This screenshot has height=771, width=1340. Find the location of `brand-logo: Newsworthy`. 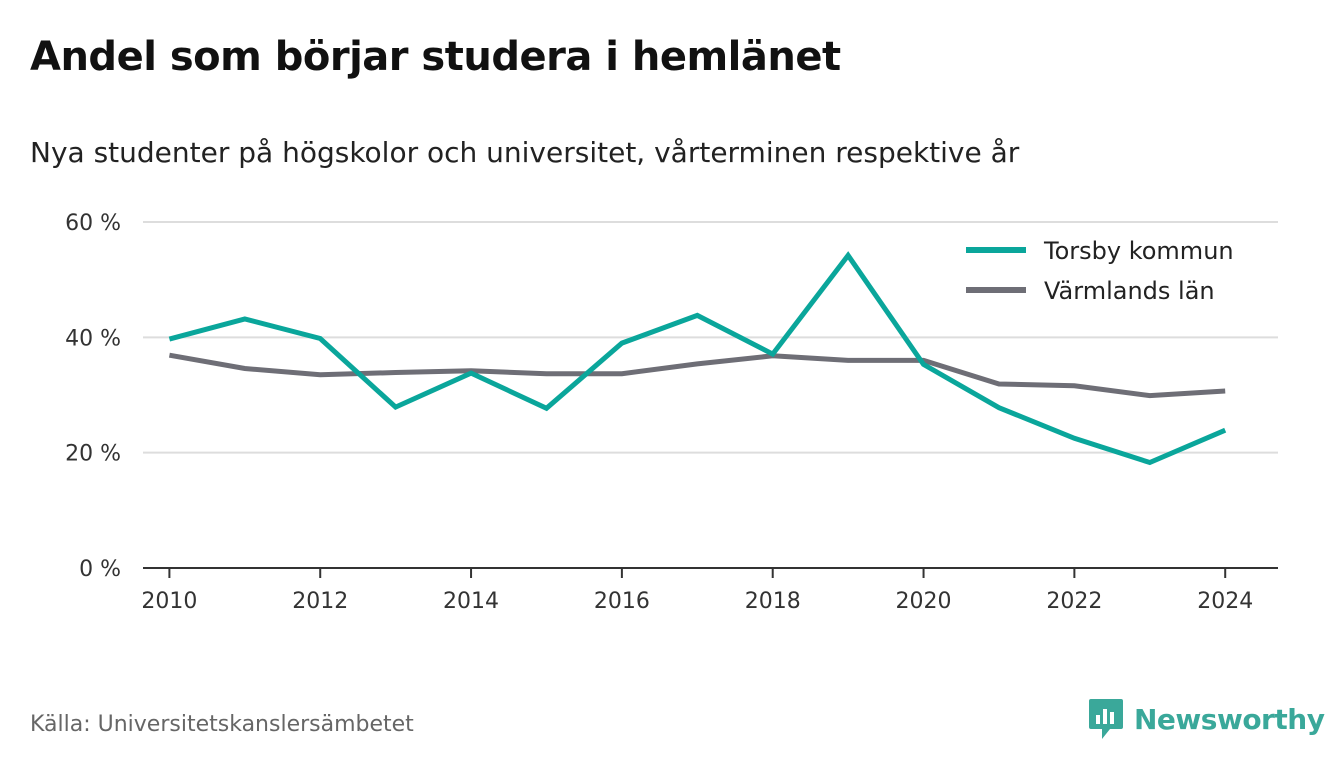

brand-logo: Newsworthy is located at coordinates (1206, 719).